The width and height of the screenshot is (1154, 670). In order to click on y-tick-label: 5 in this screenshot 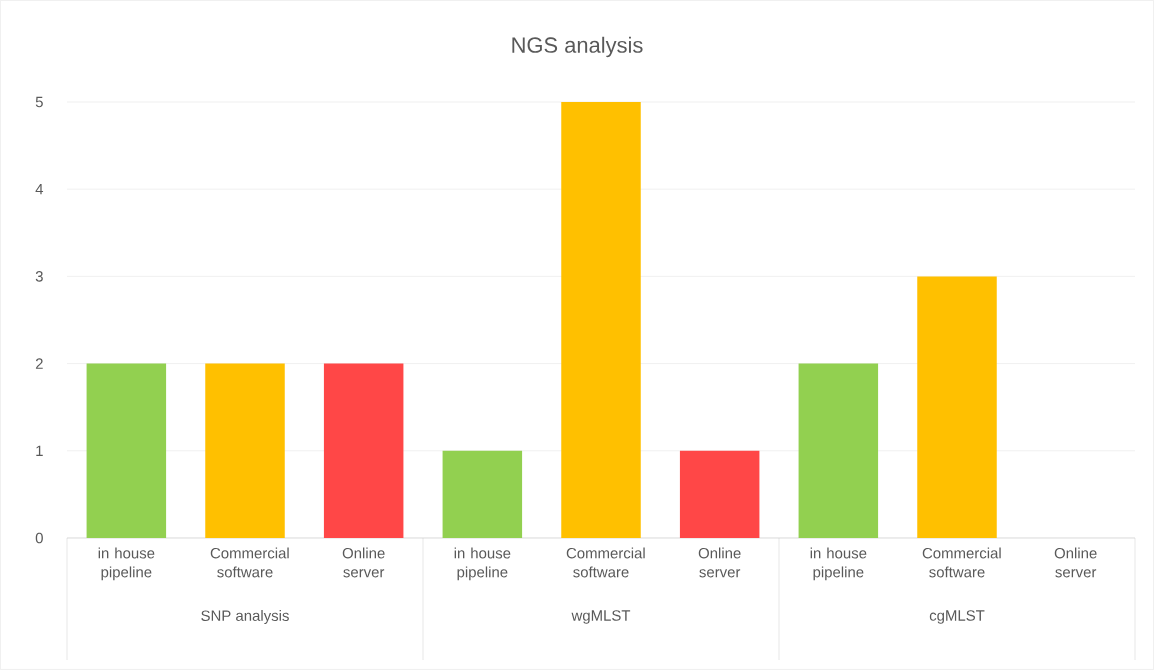, I will do `click(39, 102)`.